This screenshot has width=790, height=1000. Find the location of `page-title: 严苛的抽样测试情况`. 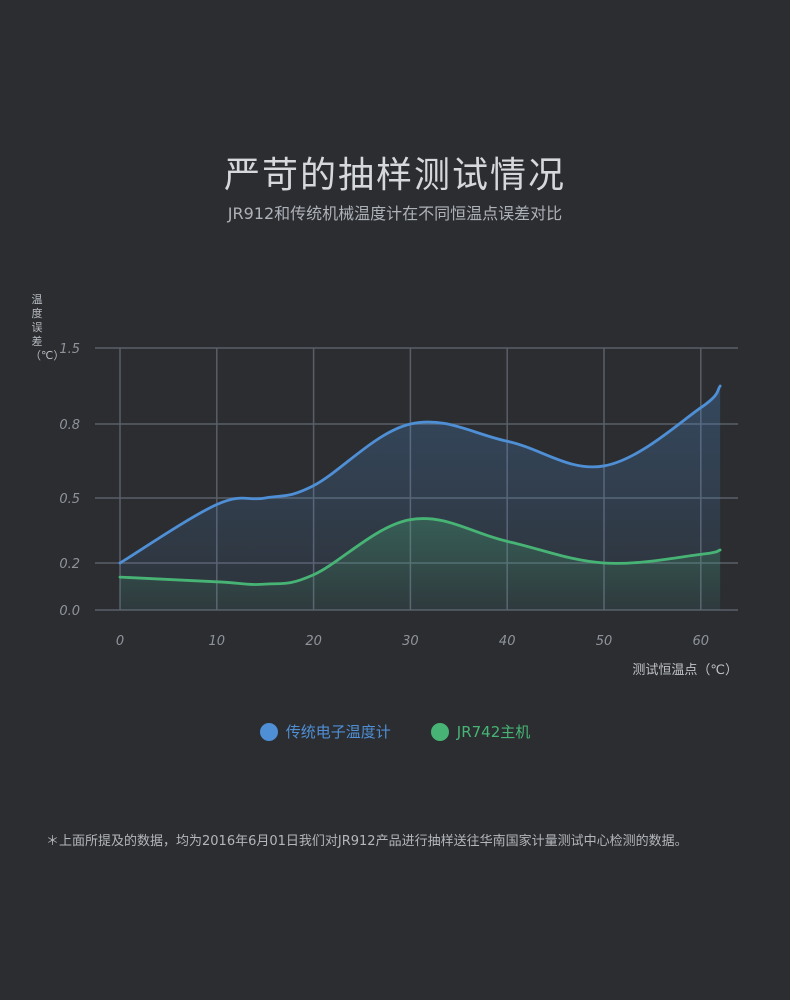

page-title: 严苛的抽样测试情况 is located at coordinates (394, 175).